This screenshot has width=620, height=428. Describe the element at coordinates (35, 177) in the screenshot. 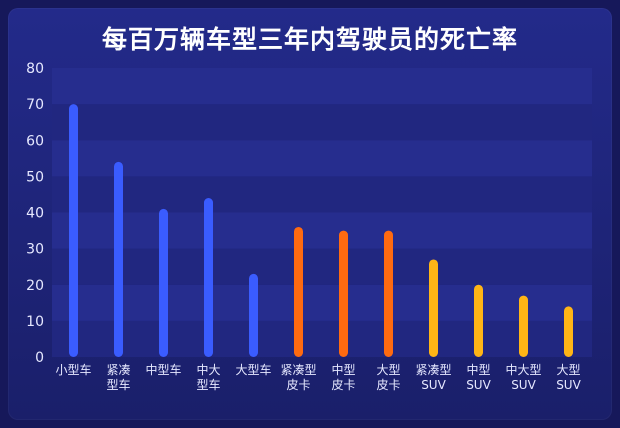

I see `y-tick-label: 50` at that location.